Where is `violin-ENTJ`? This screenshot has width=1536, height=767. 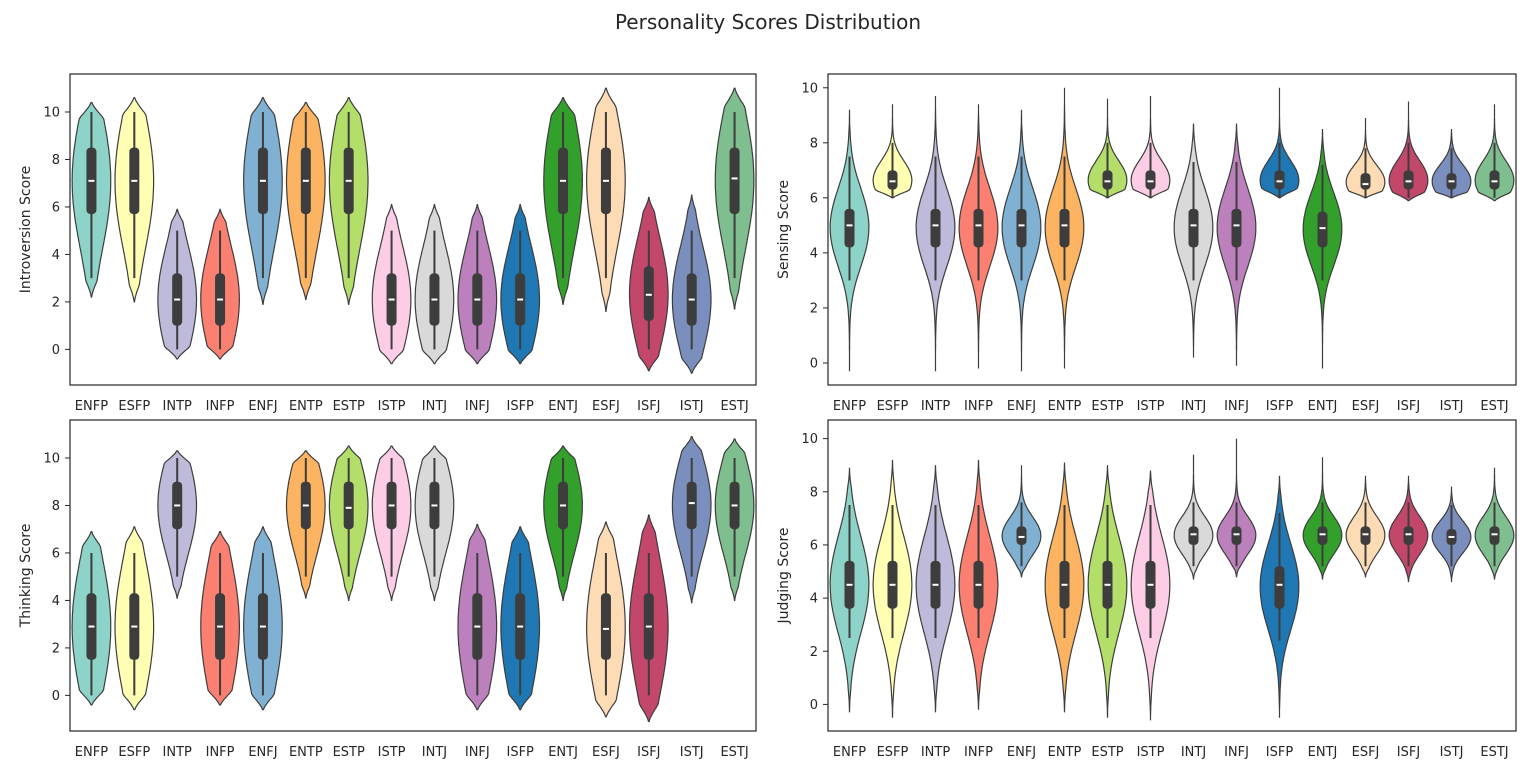 violin-ENTJ is located at coordinates (1322, 248).